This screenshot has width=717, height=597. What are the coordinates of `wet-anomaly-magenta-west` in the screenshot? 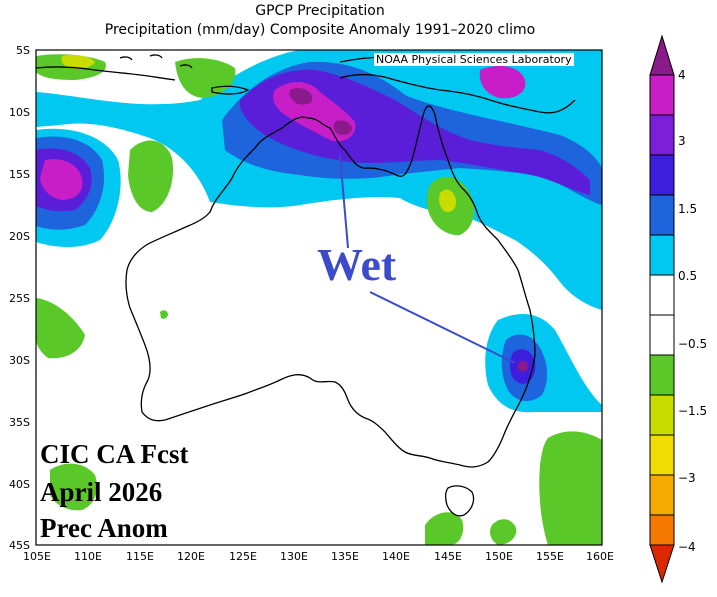 It's located at (61, 179).